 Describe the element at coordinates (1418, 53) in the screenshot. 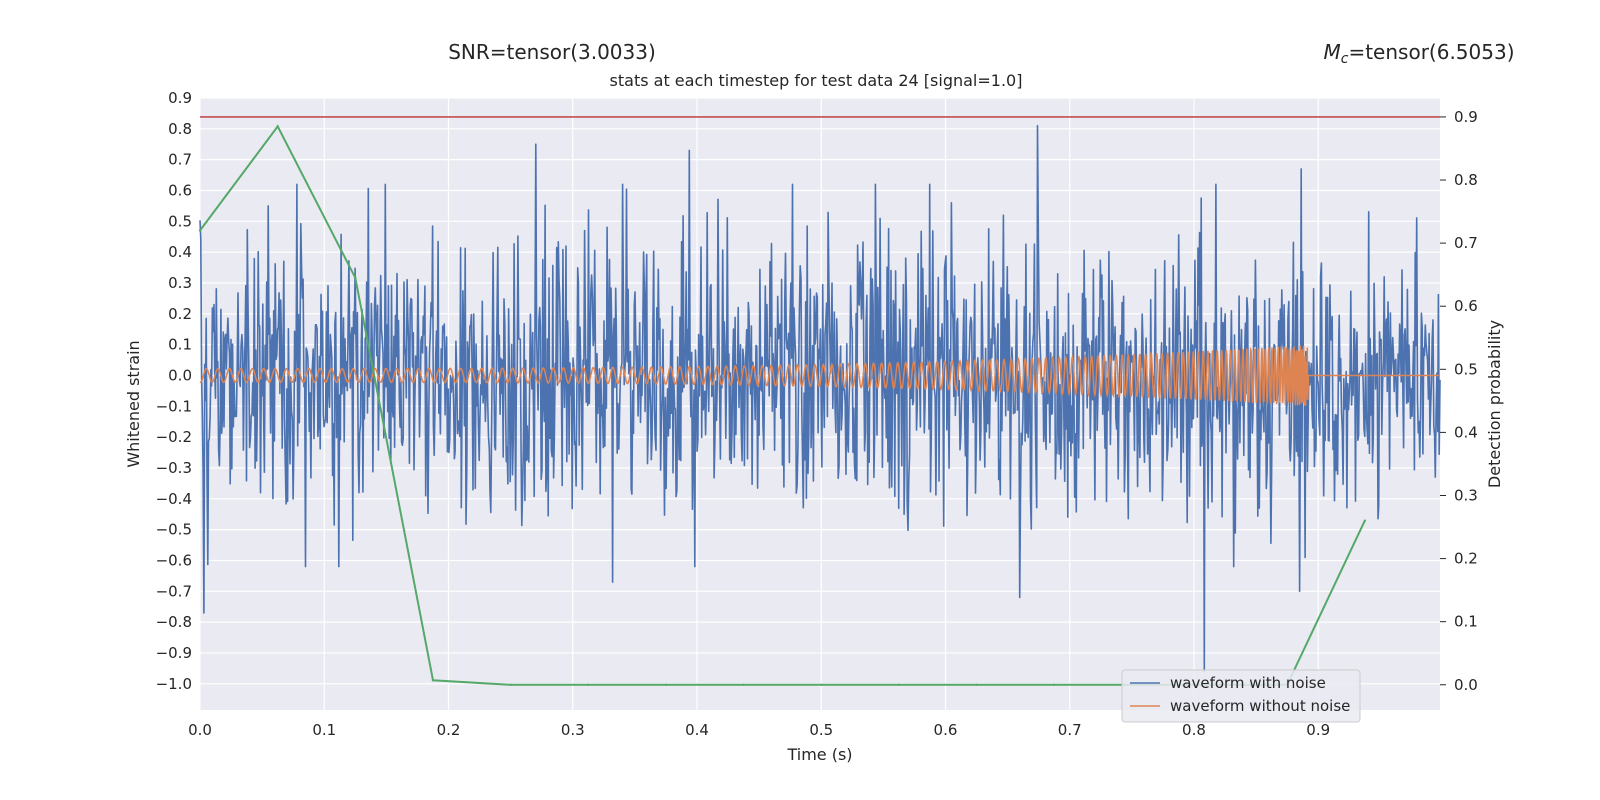

I see `chirp-mass-title: Mc=tensor(6.5053)` at that location.